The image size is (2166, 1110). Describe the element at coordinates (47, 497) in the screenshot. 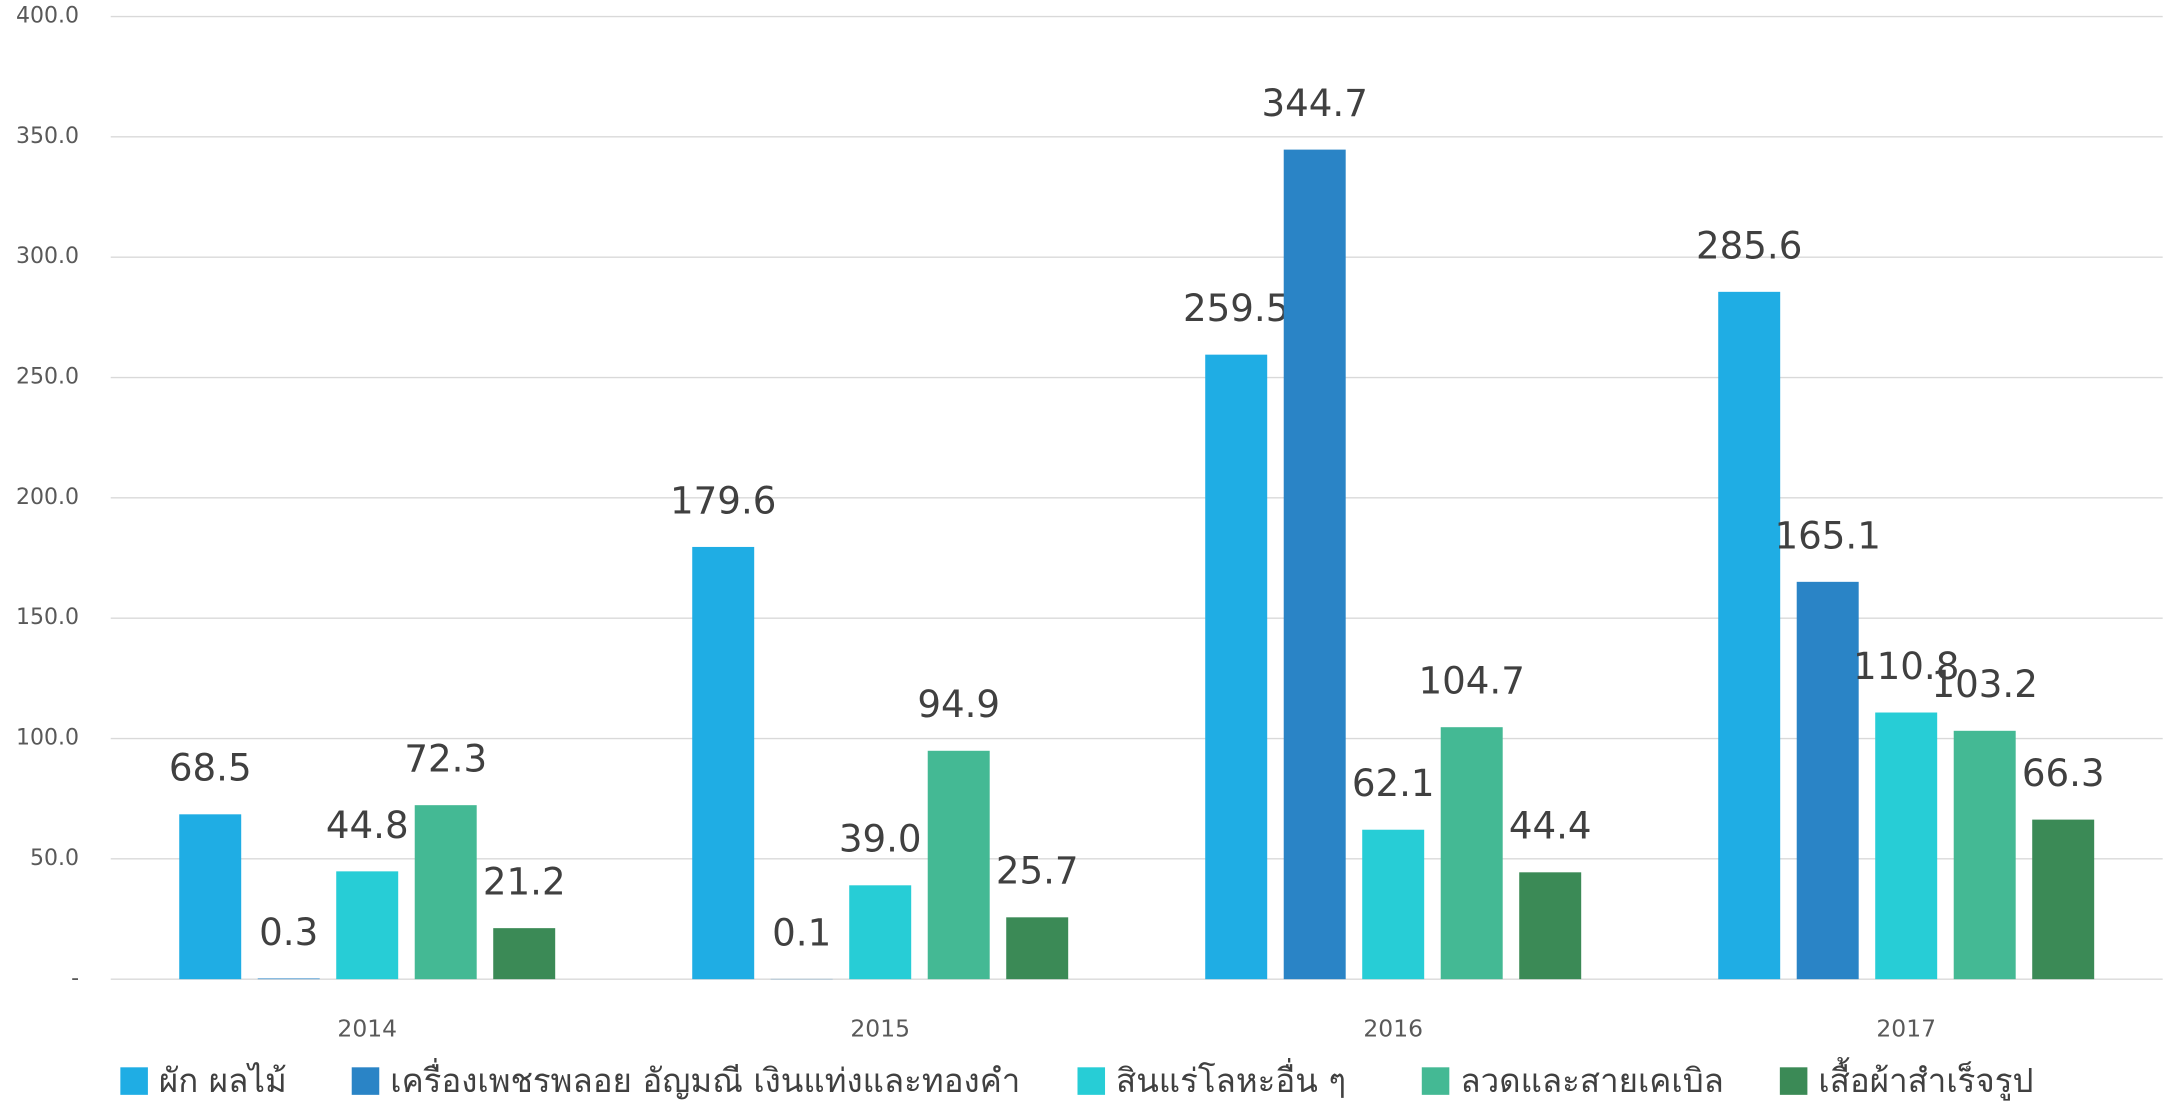

I see `y-tick-label: 200.0` at that location.